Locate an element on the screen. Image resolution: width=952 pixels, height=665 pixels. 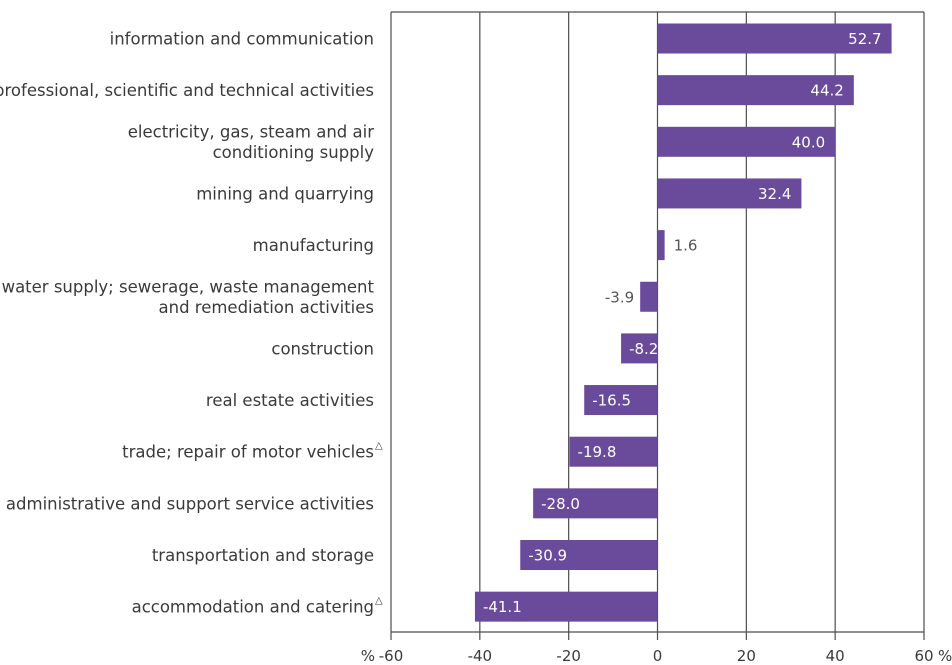
x-axis-unit-right: % is located at coordinates (945, 656).